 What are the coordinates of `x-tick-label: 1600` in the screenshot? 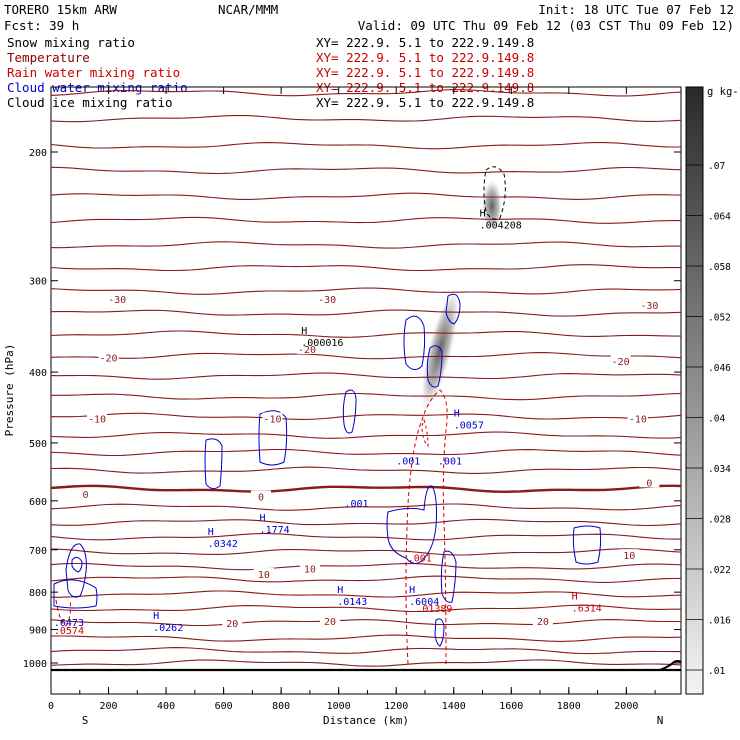 It's located at (511, 706).